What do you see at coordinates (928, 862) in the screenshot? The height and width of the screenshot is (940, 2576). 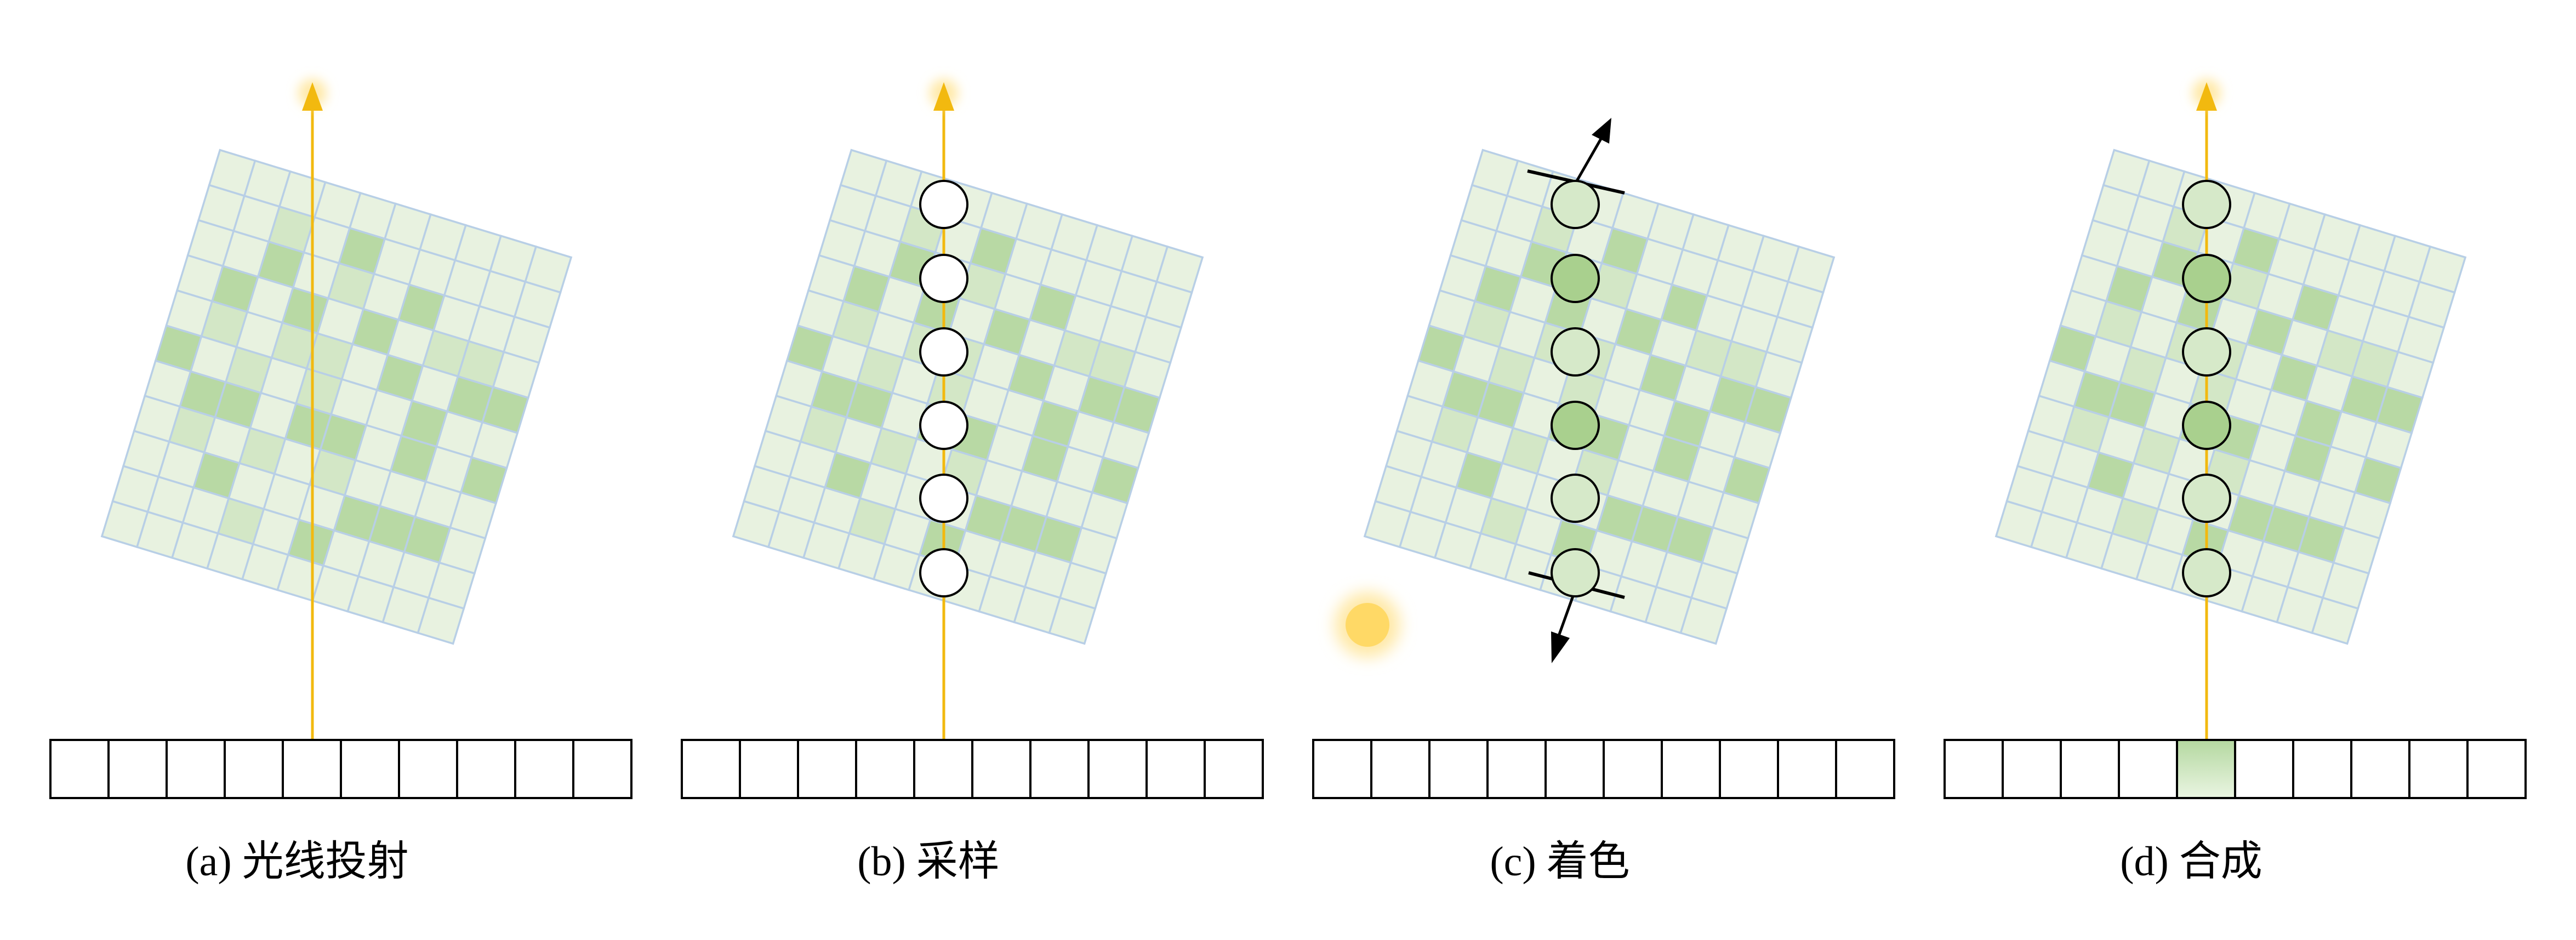 I see `panel-caption: (b) 采样` at bounding box center [928, 862].